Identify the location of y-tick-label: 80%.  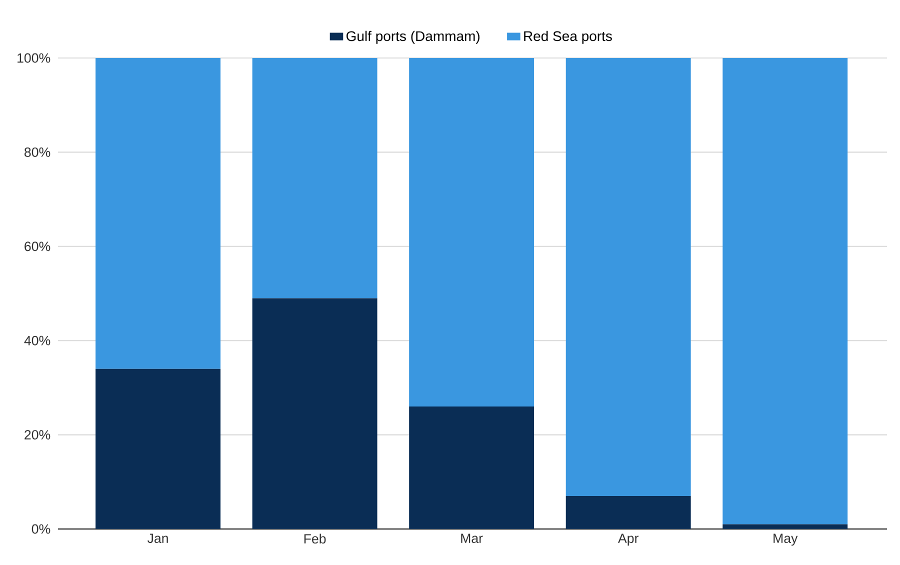
(37, 152).